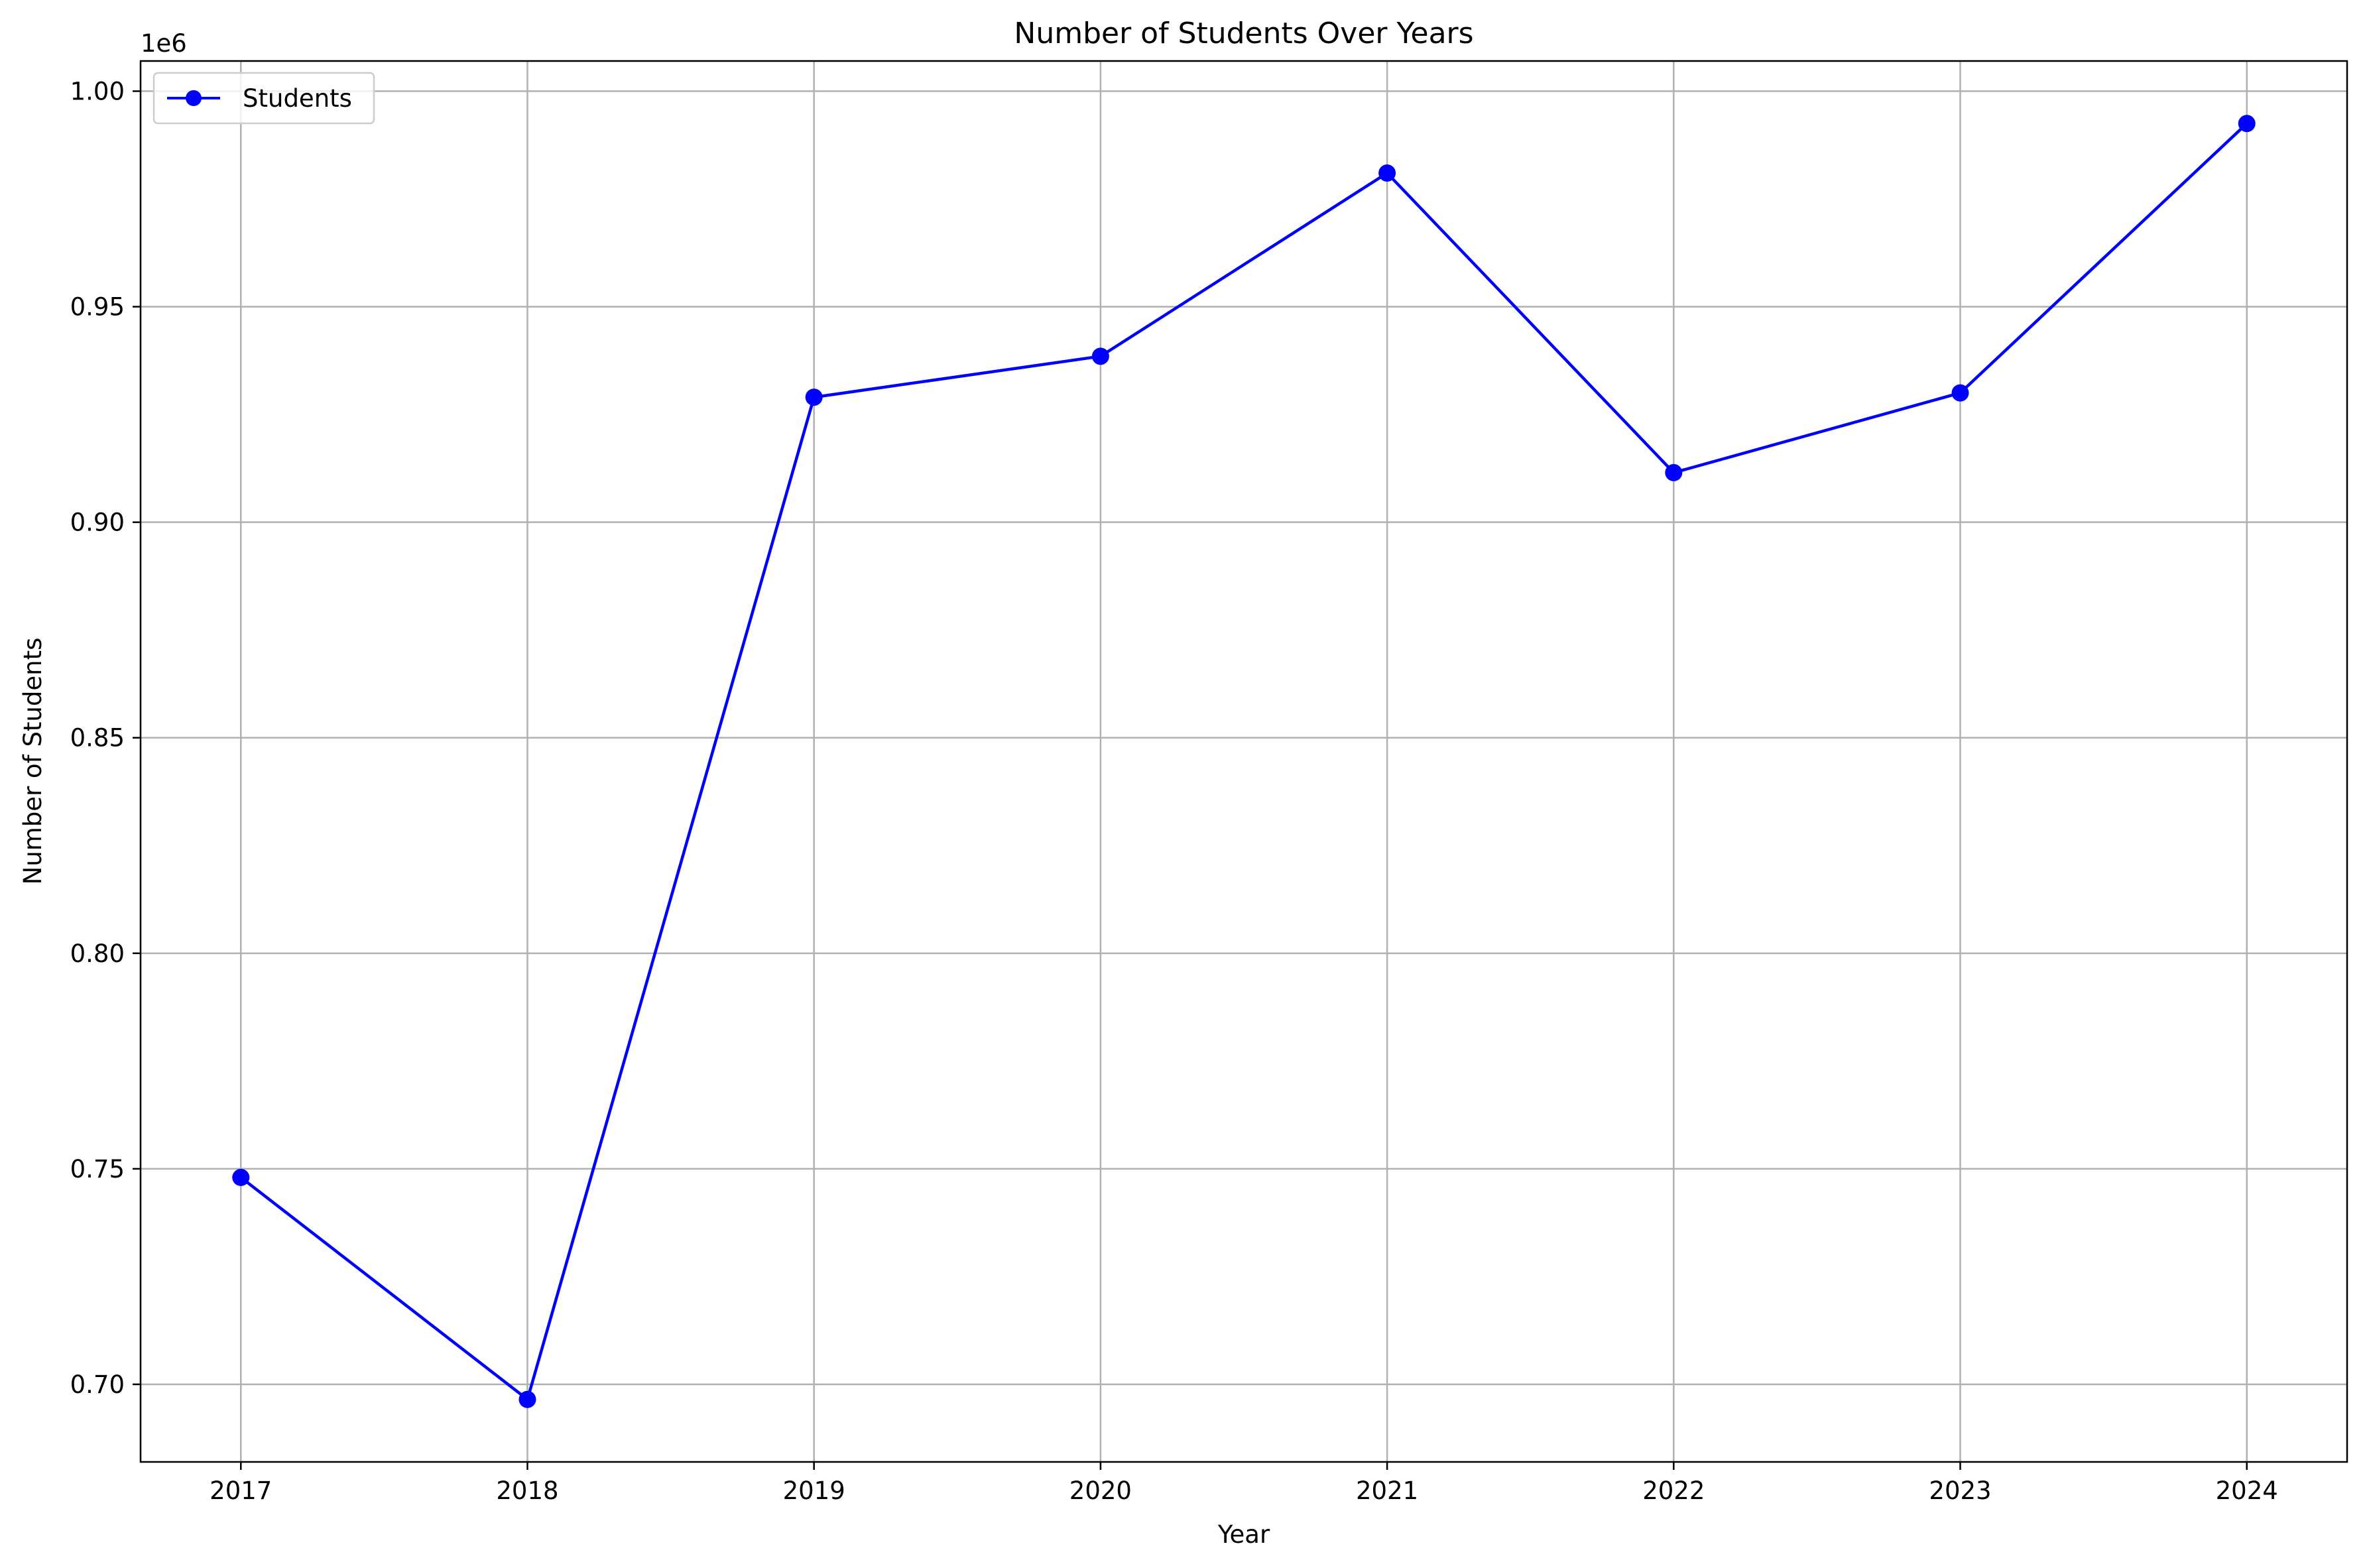 This screenshot has width=2367, height=1568. Describe the element at coordinates (1387, 1491) in the screenshot. I see `x-tick-label: 2021` at that location.